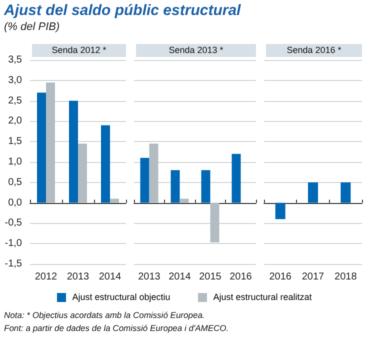 The width and height of the screenshot is (369, 338). I want to click on legend-label: Ajust estructural realitzat, so click(262, 297).